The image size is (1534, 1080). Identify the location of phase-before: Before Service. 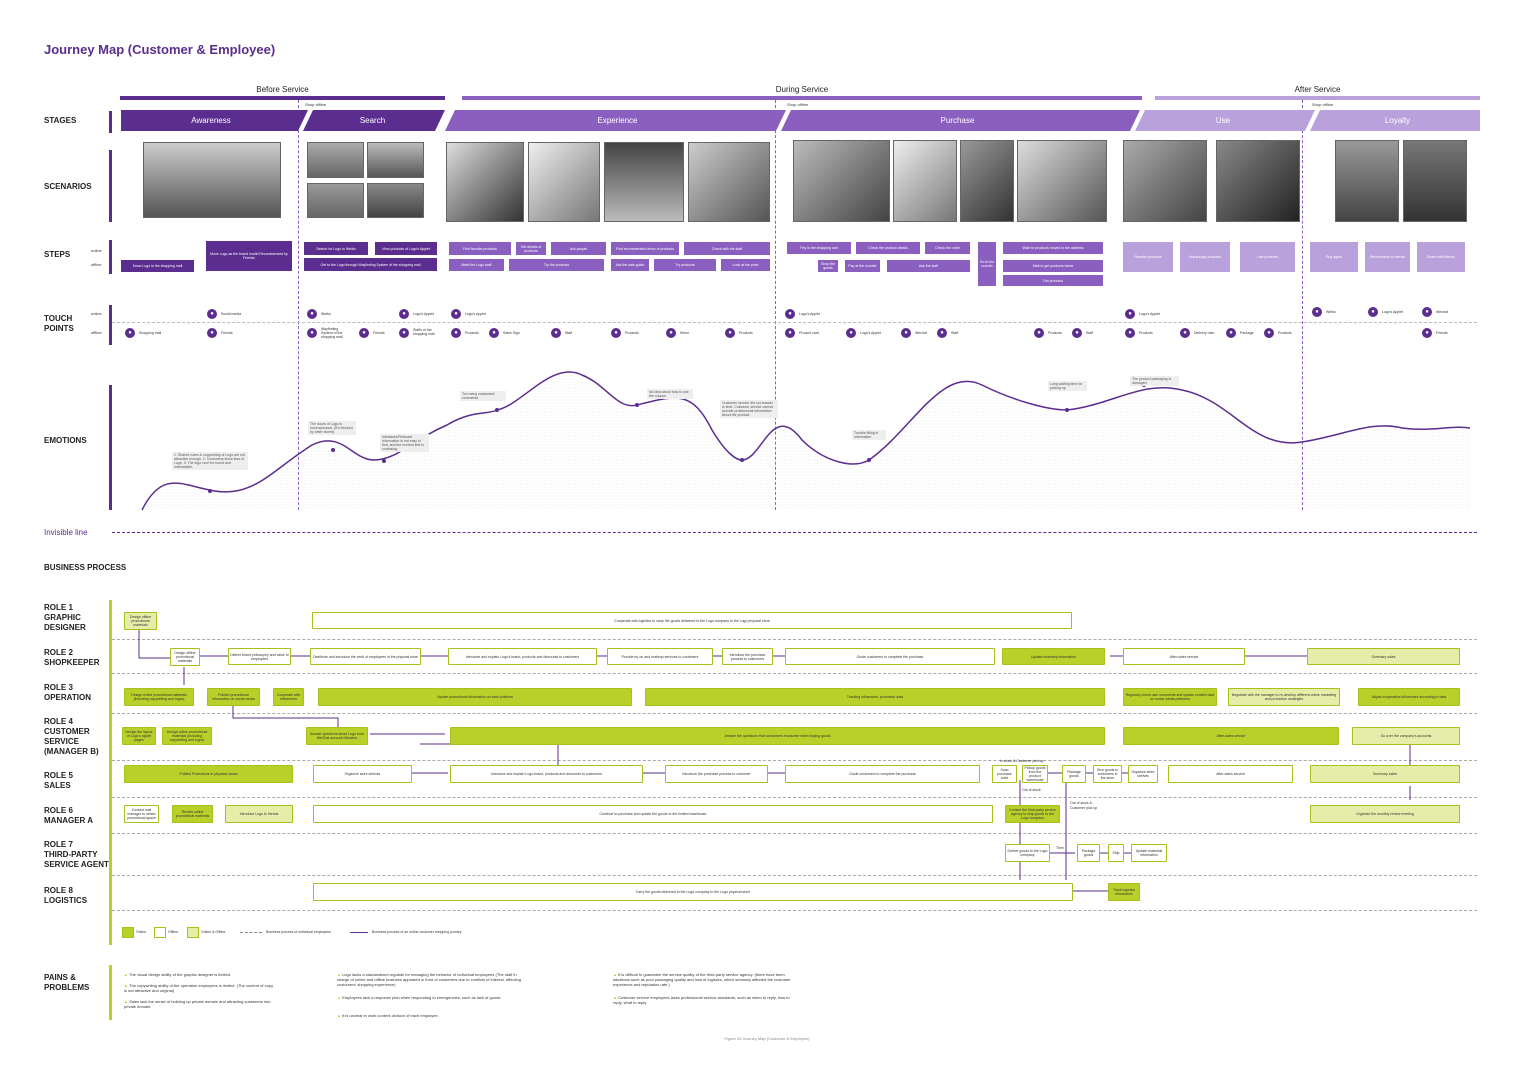
(282, 89).